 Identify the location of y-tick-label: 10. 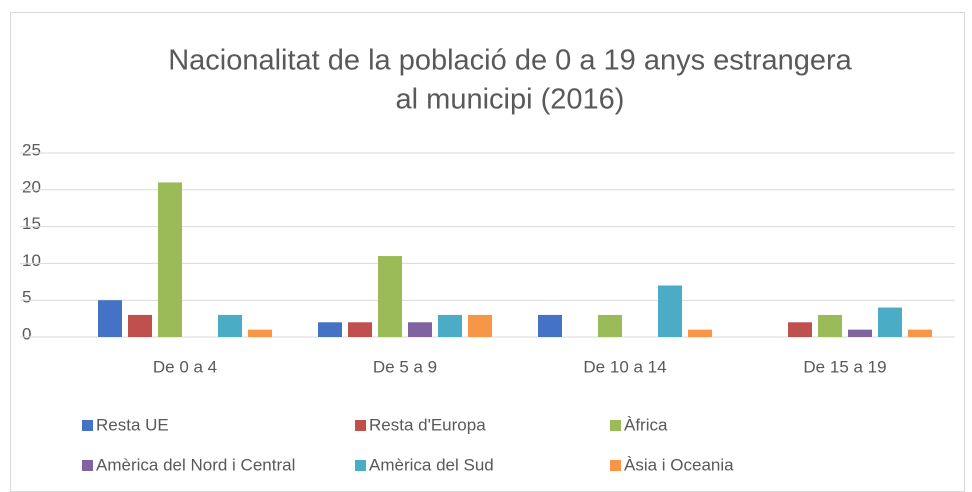
(31, 260).